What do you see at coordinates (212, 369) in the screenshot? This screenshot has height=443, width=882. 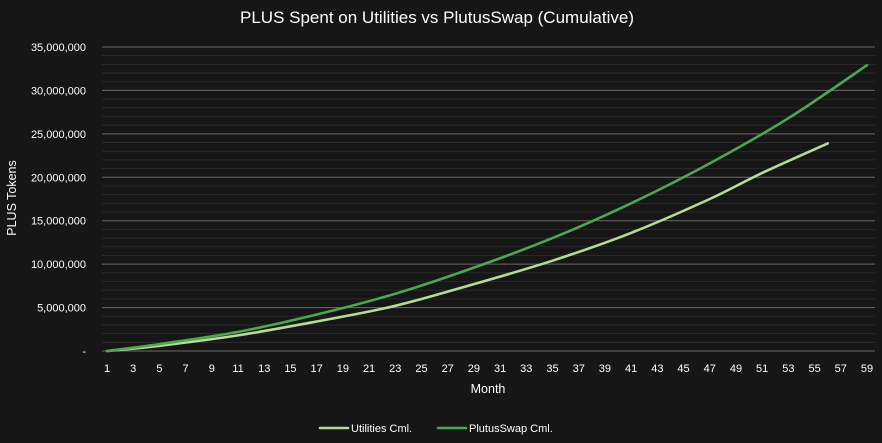 I see `x-tick-label: 9` at bounding box center [212, 369].